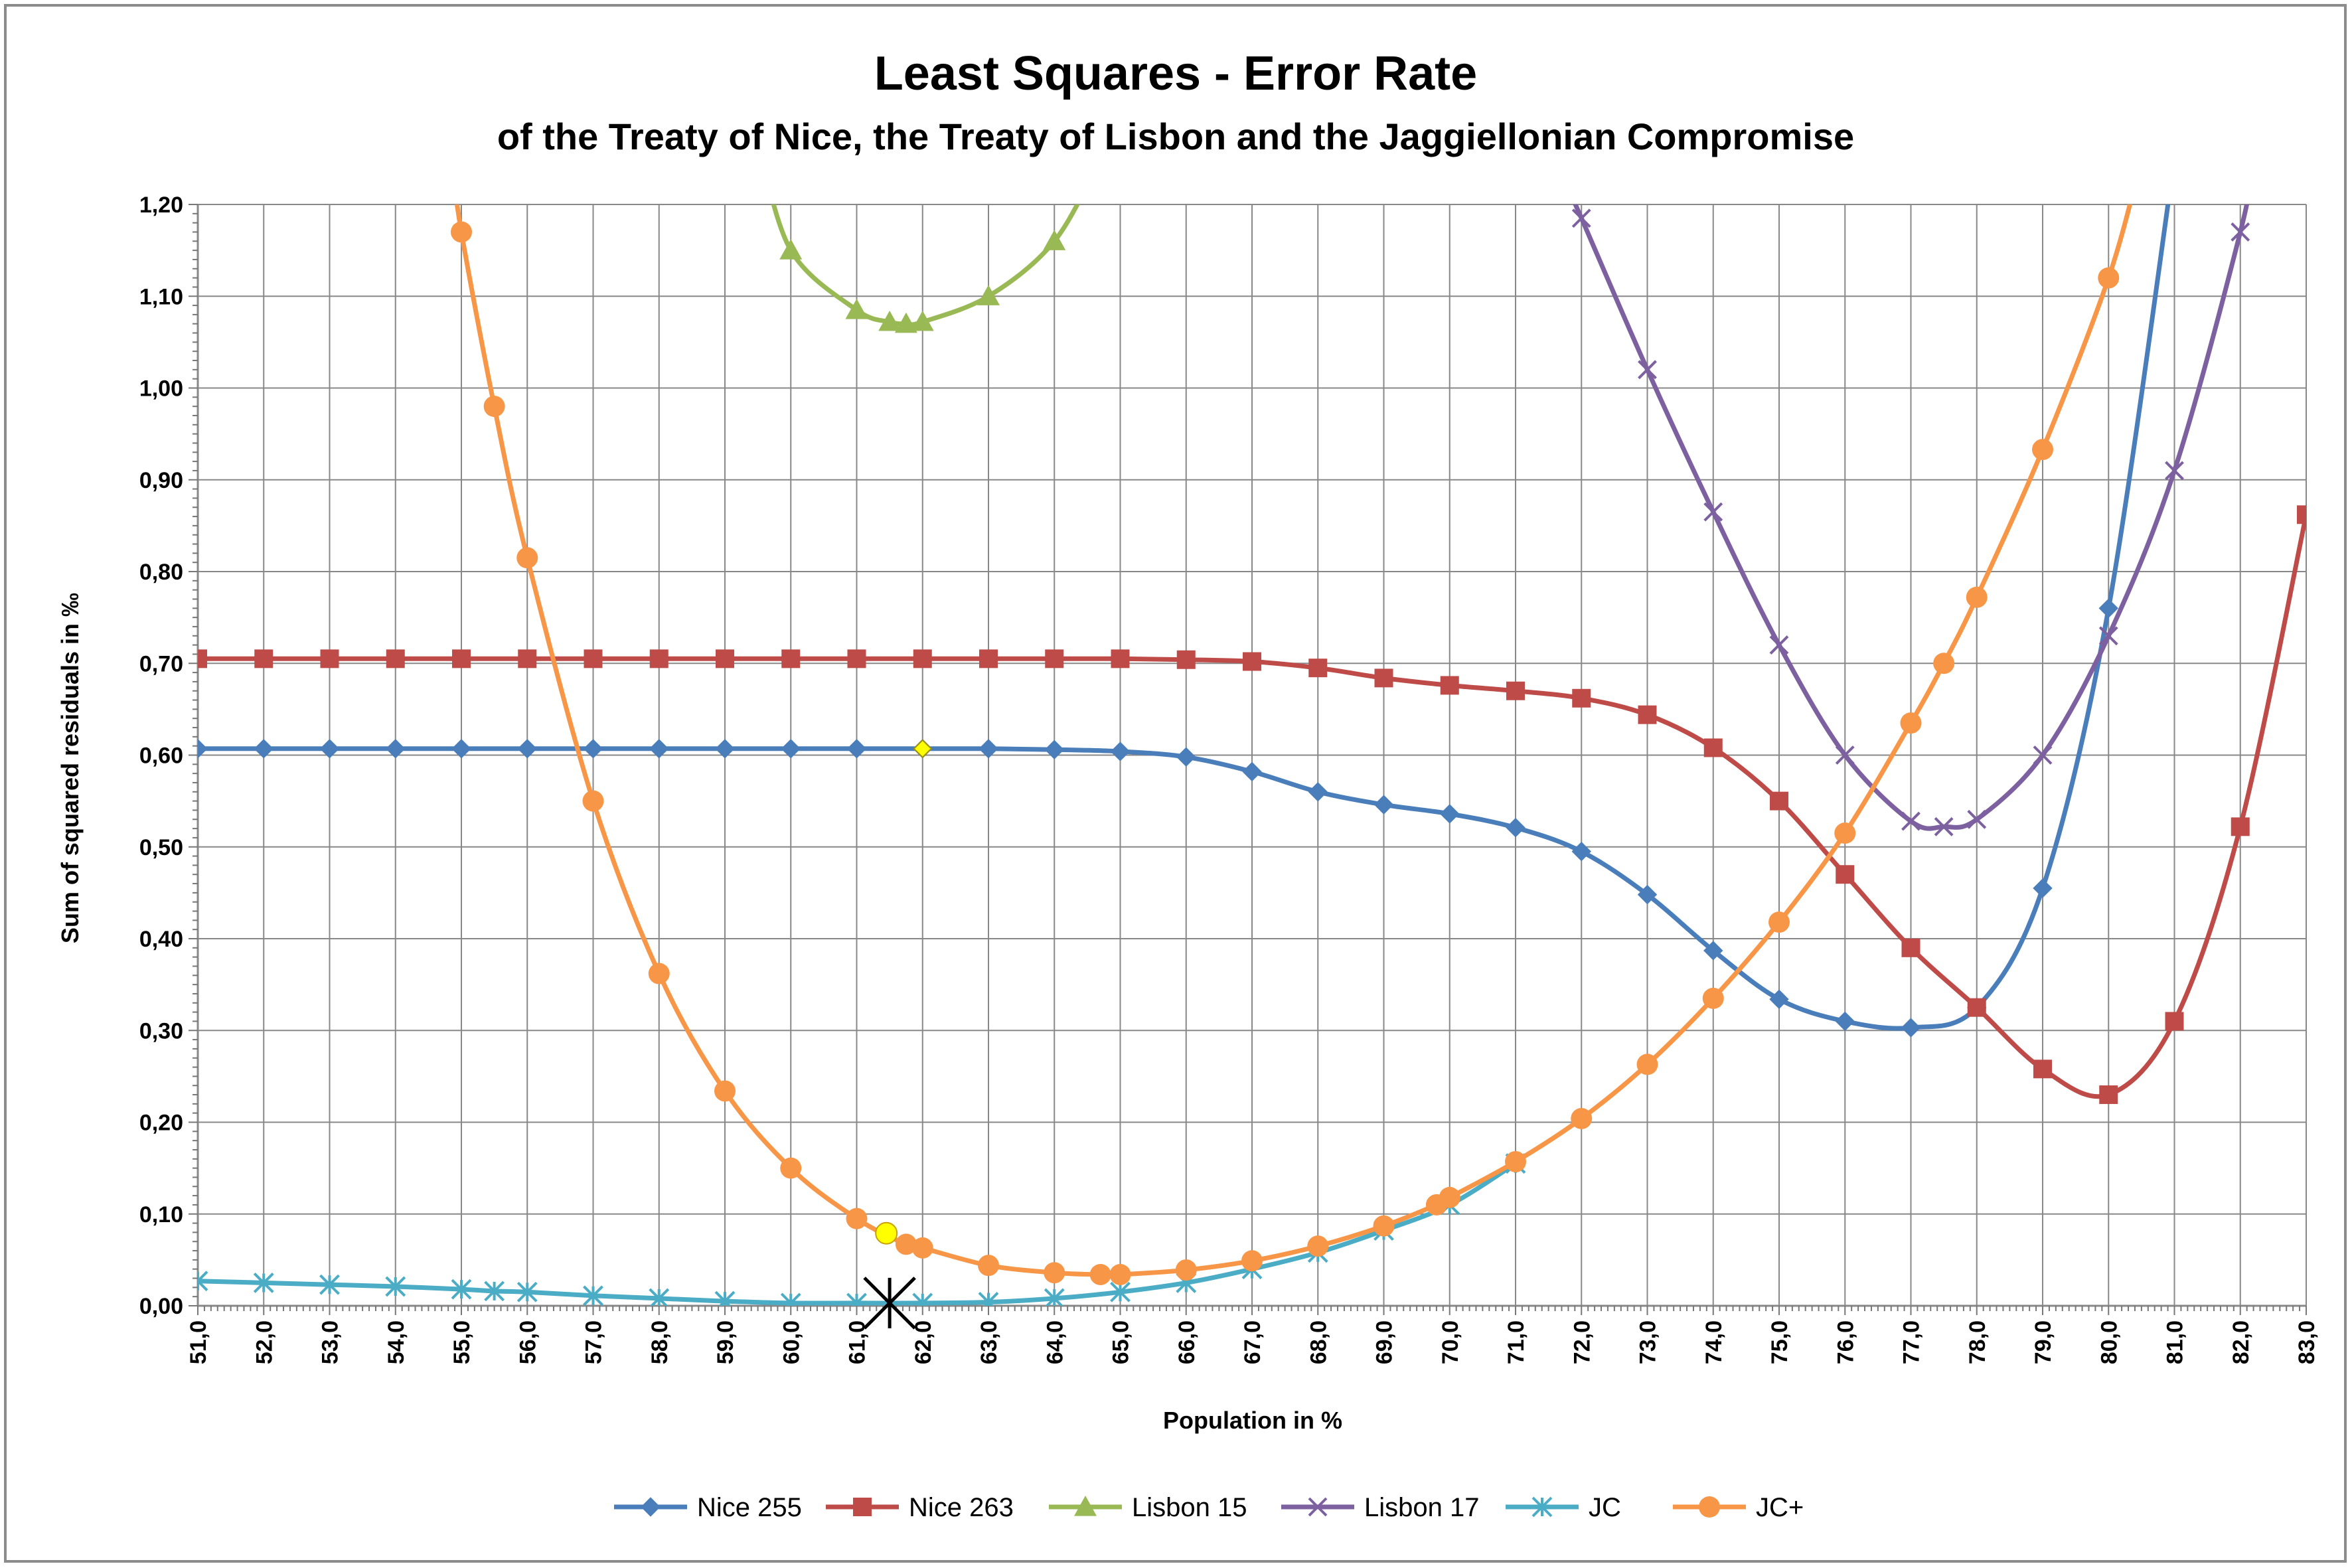 The height and width of the screenshot is (1568, 2352). Describe the element at coordinates (862, 1230) in the screenshot. I see `series-jc` at that location.